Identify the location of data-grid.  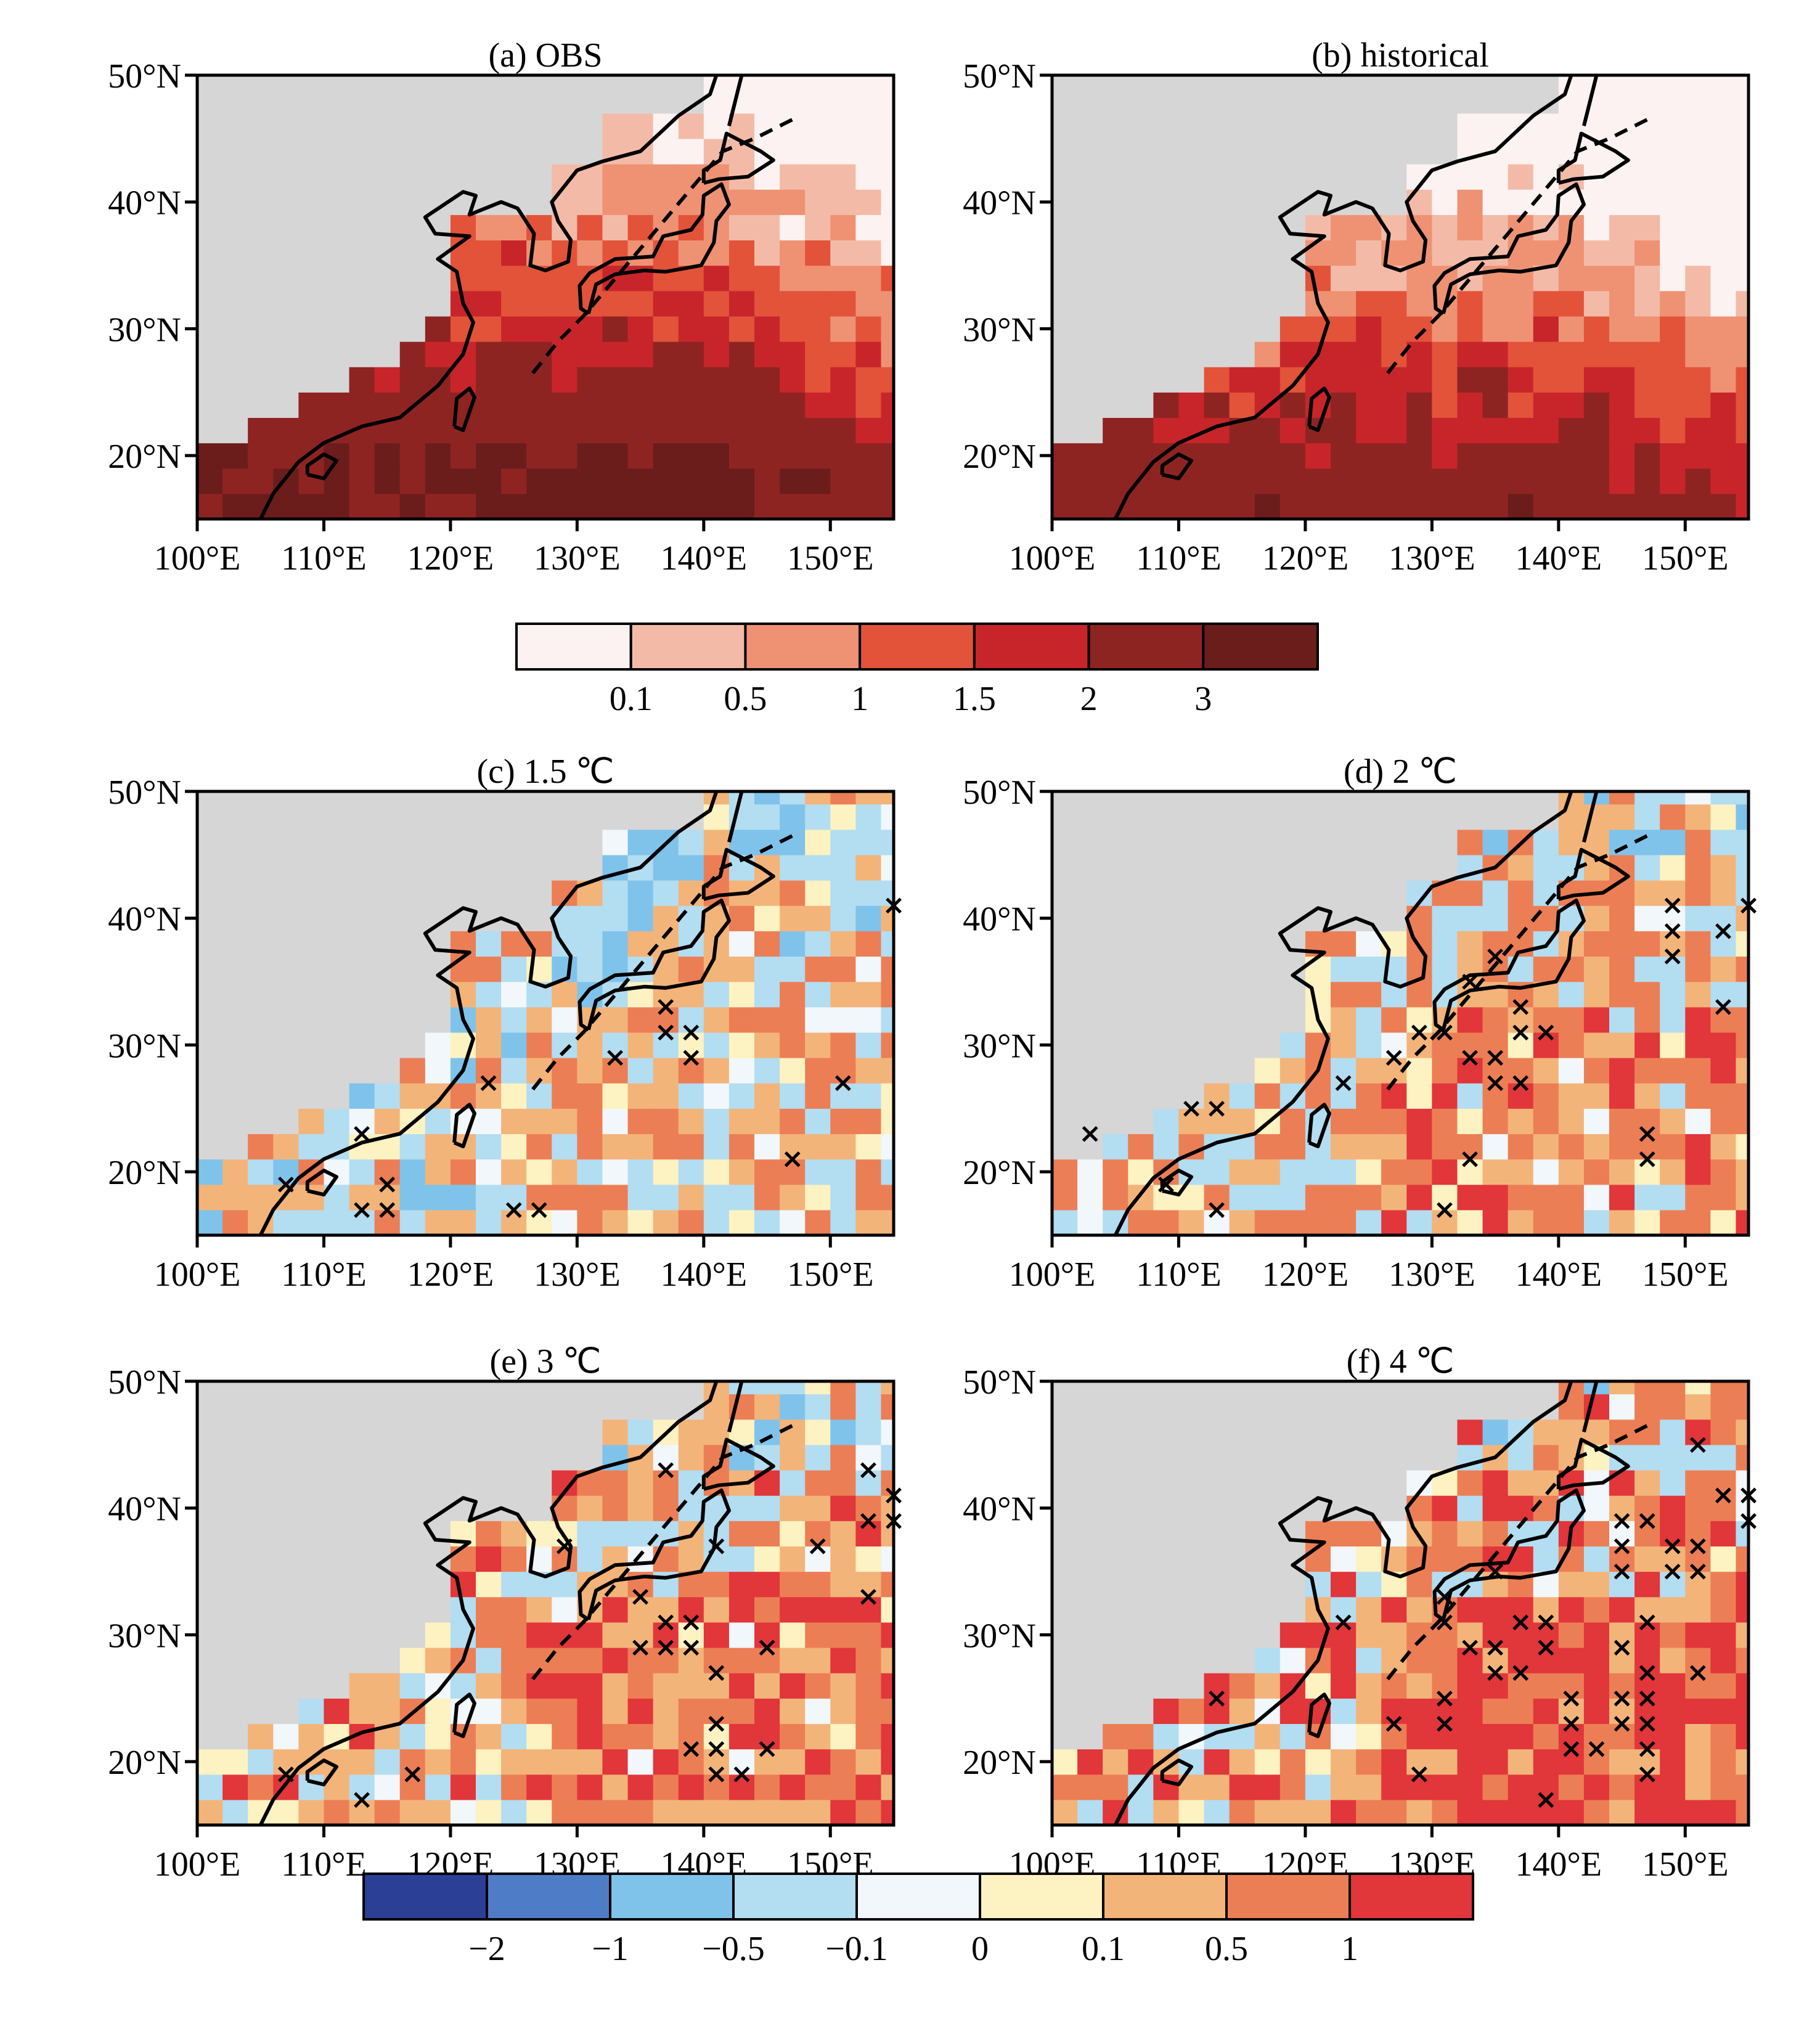
(545, 1603).